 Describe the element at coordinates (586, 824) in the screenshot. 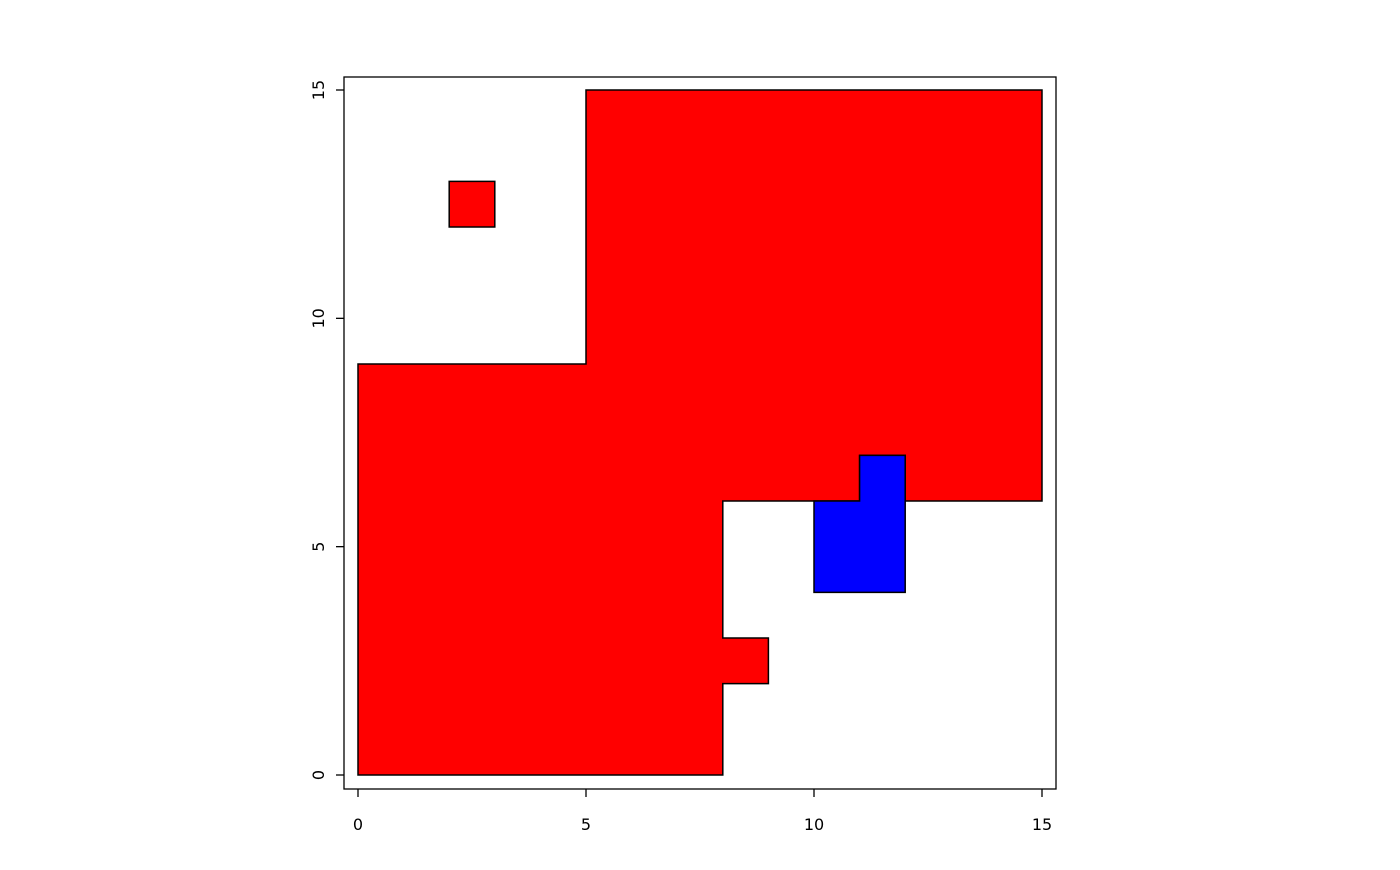

I see `x-tick-label: 5` at that location.